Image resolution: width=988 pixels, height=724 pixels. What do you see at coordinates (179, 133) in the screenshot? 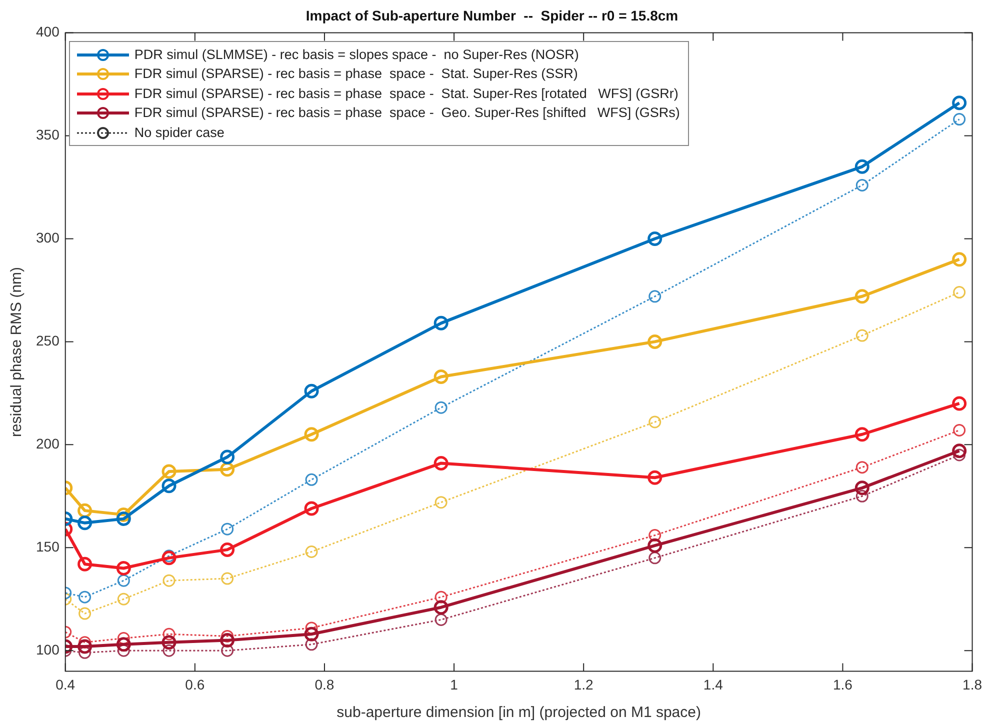
I see `legend-label: No spider case` at bounding box center [179, 133].